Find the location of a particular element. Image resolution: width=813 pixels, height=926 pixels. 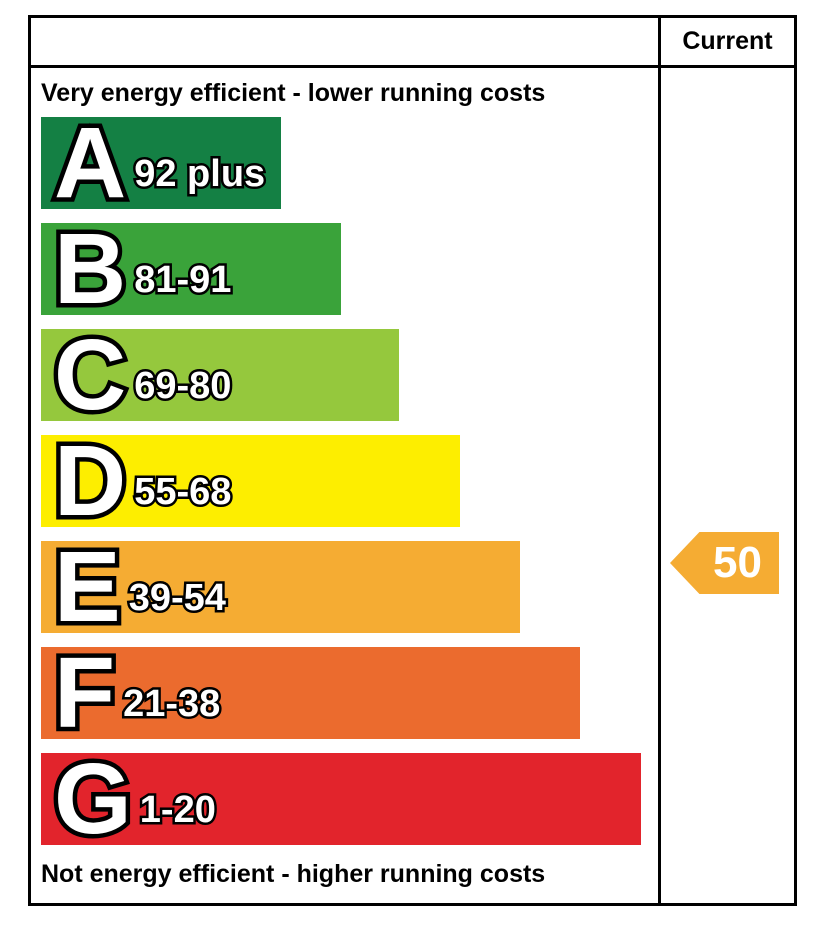

band-range: 21-38 is located at coordinates (171, 704).